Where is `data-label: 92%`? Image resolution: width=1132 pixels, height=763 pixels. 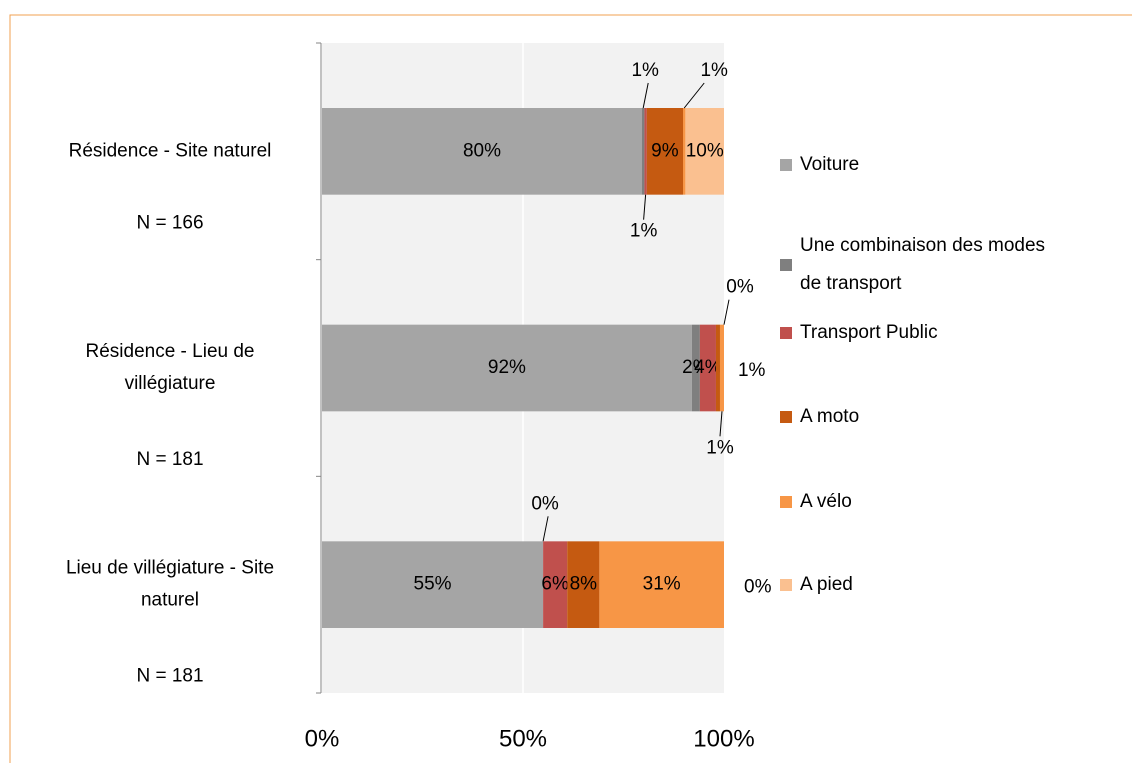 data-label: 92% is located at coordinates (507, 367).